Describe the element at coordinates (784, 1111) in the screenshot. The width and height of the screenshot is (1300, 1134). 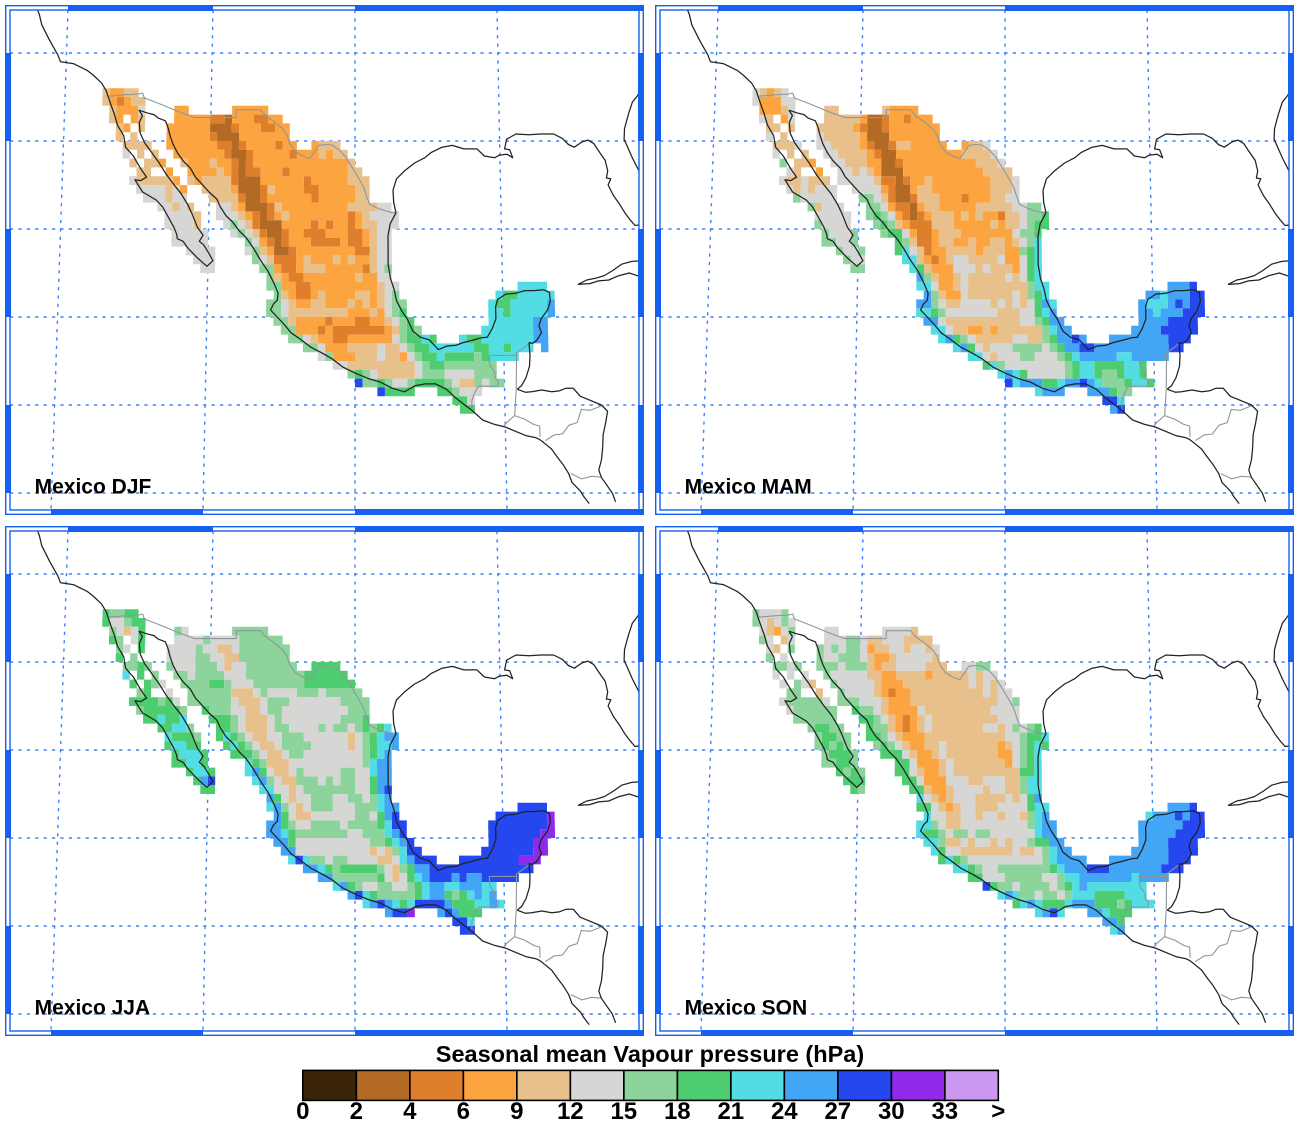
I see `svg-text: 24` at that location.